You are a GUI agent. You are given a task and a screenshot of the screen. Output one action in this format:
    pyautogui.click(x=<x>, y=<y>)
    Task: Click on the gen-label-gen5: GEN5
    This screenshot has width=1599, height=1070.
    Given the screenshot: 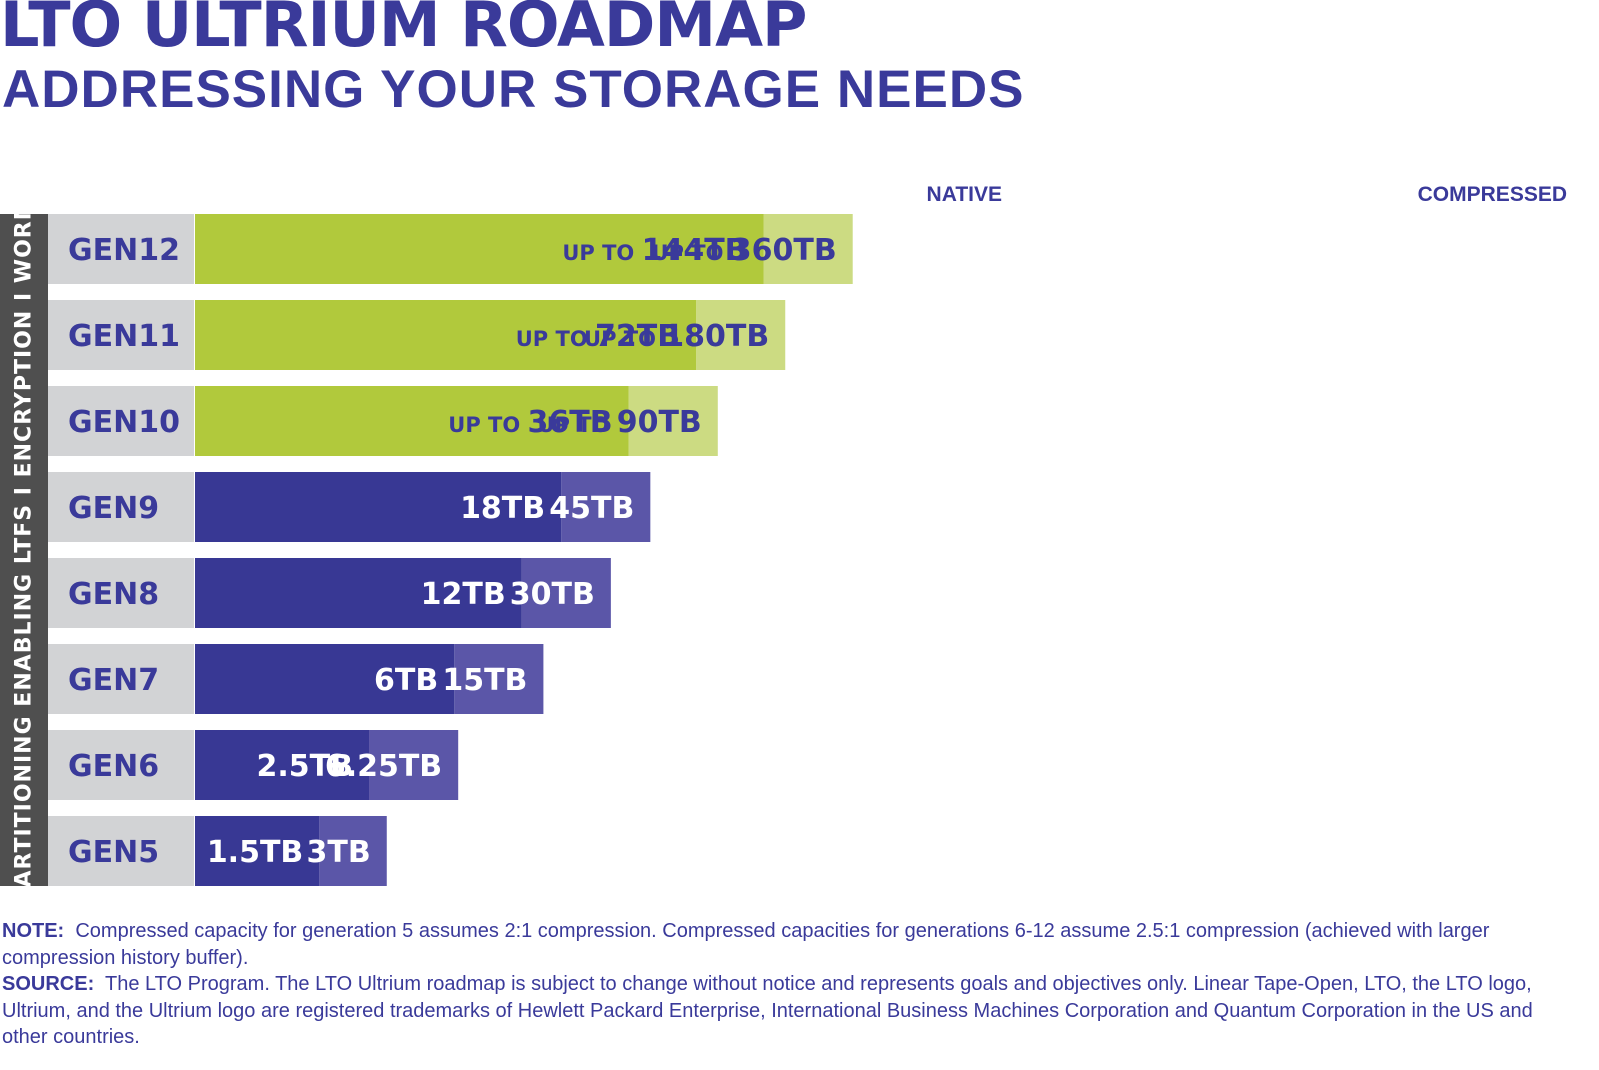 What is the action you would take?
    pyautogui.click(x=113, y=852)
    